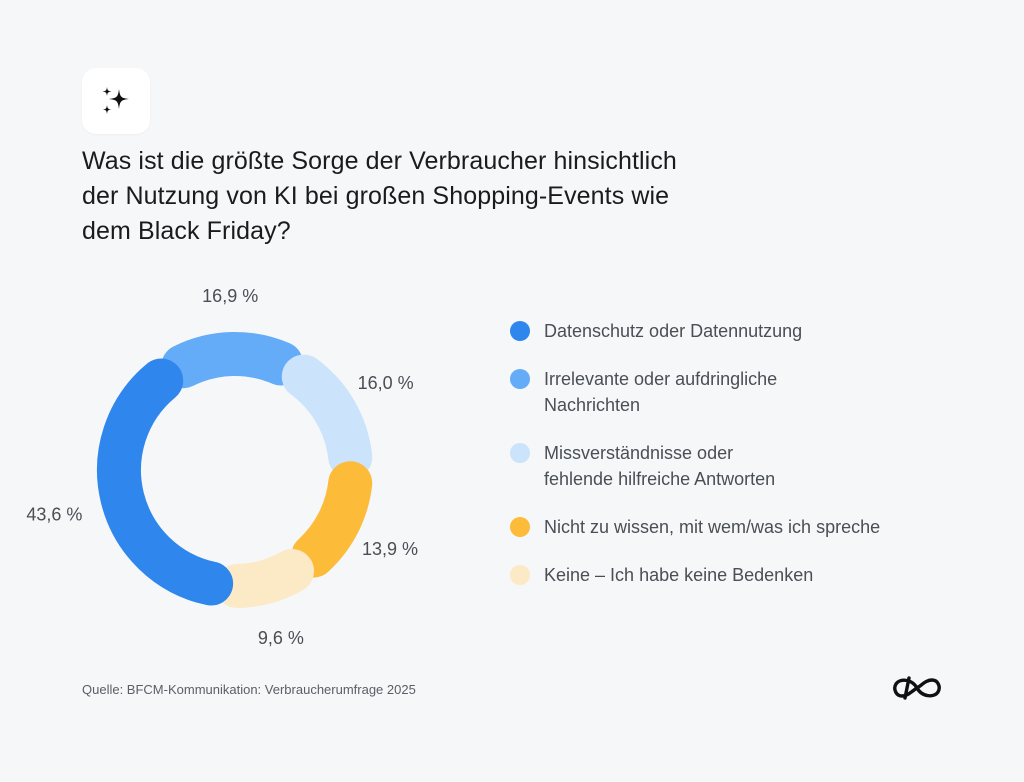  What do you see at coordinates (327, 416) in the screenshot?
I see `donut-segment-missverstaendnisse` at bounding box center [327, 416].